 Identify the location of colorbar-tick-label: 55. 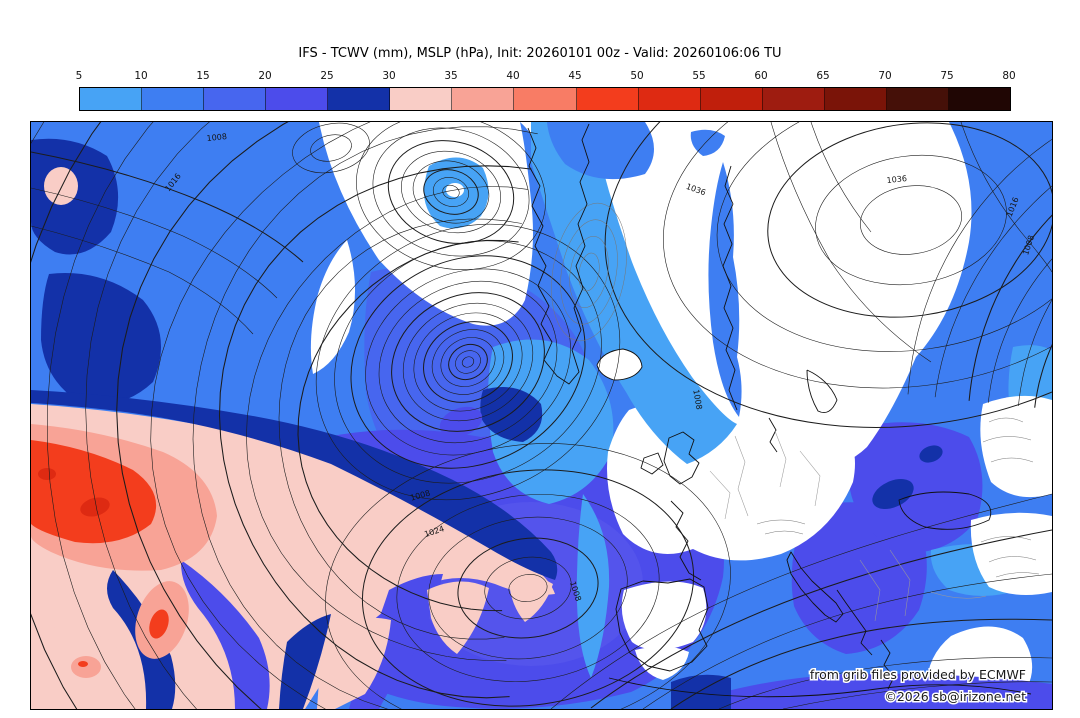
(699, 76).